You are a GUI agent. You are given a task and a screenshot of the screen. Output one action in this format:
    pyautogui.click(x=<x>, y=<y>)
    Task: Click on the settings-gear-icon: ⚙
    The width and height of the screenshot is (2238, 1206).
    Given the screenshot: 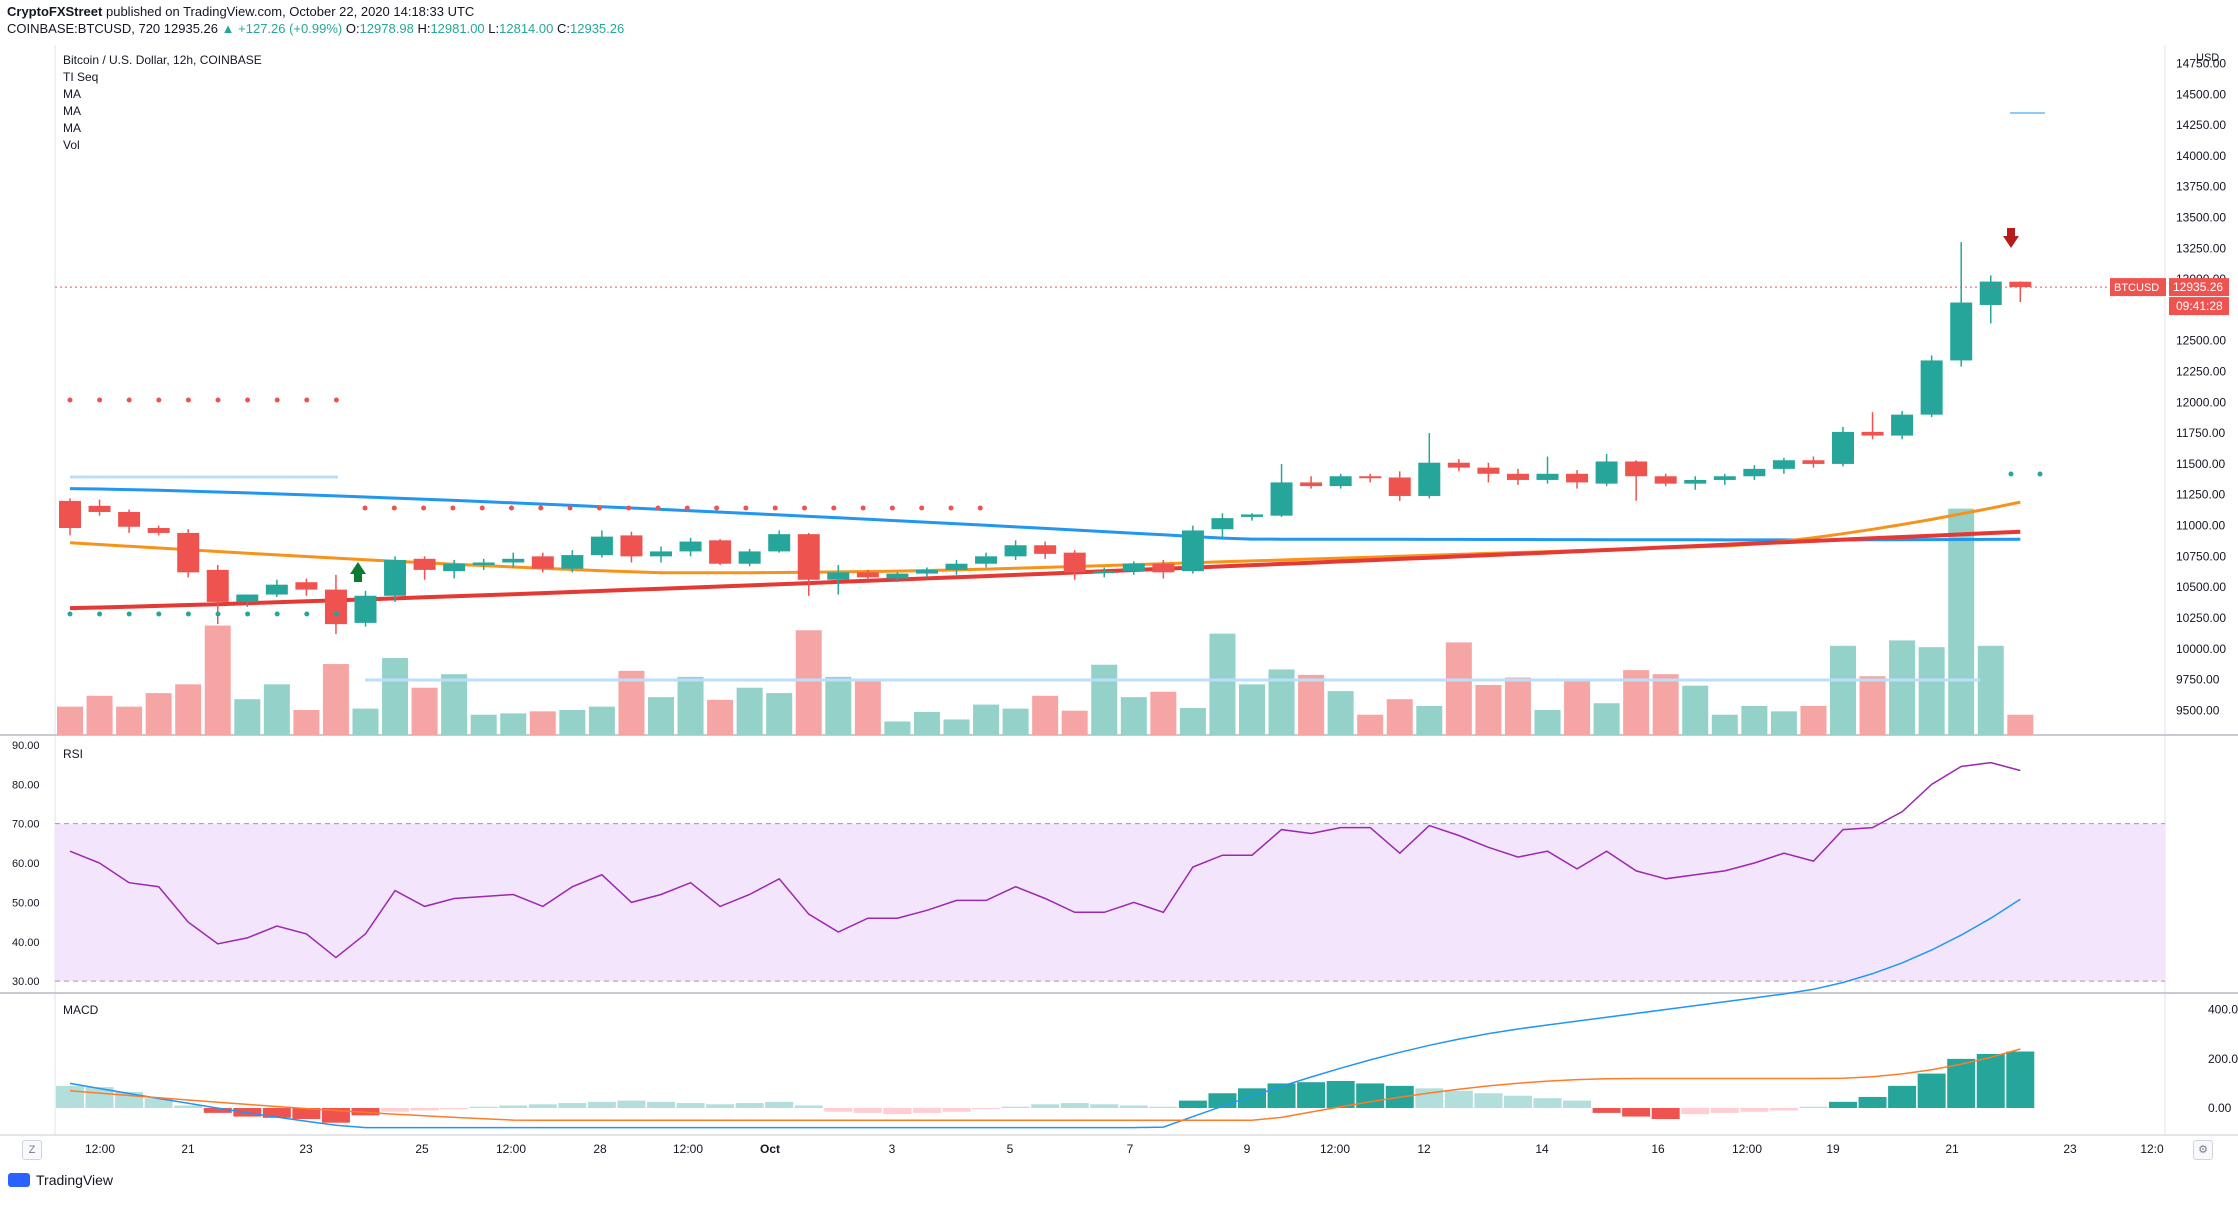 What is the action you would take?
    pyautogui.click(x=2203, y=1150)
    